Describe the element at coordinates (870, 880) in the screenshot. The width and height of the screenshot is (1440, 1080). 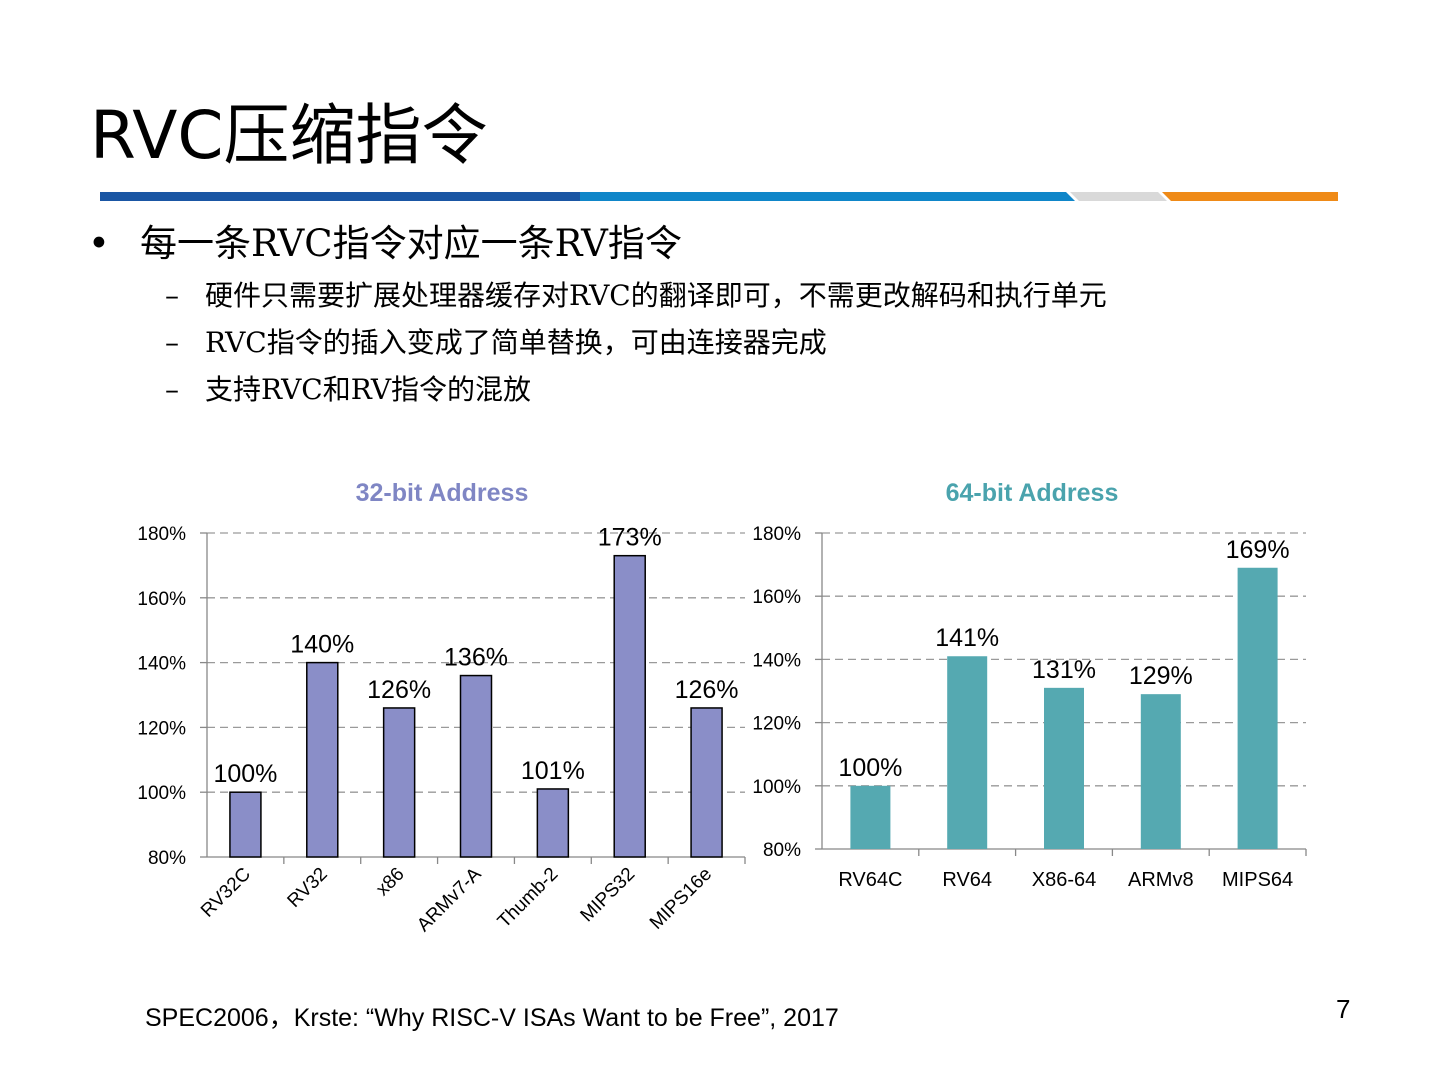
I see `x-category-label: RV64C` at that location.